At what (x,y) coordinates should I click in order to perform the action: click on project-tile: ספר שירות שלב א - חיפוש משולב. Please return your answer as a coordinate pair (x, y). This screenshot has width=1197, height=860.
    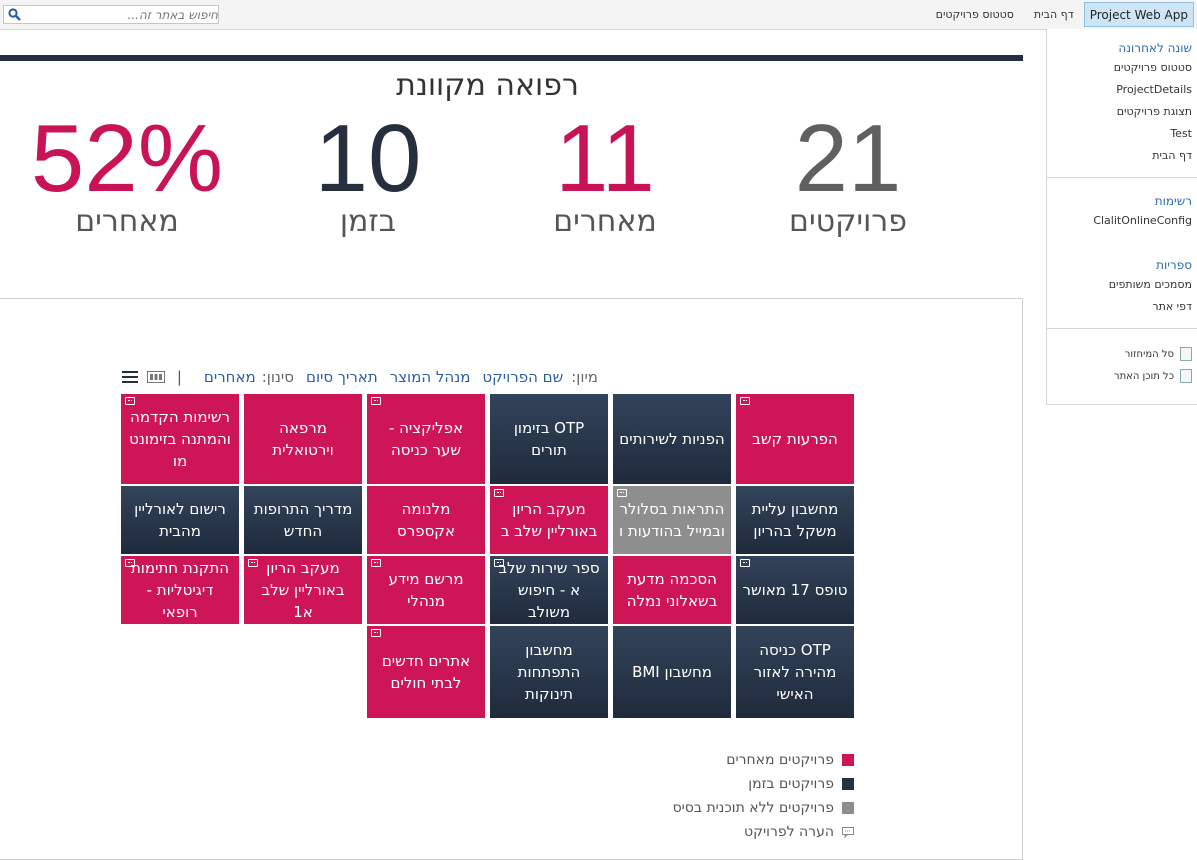
    Looking at the image, I should click on (549, 590).